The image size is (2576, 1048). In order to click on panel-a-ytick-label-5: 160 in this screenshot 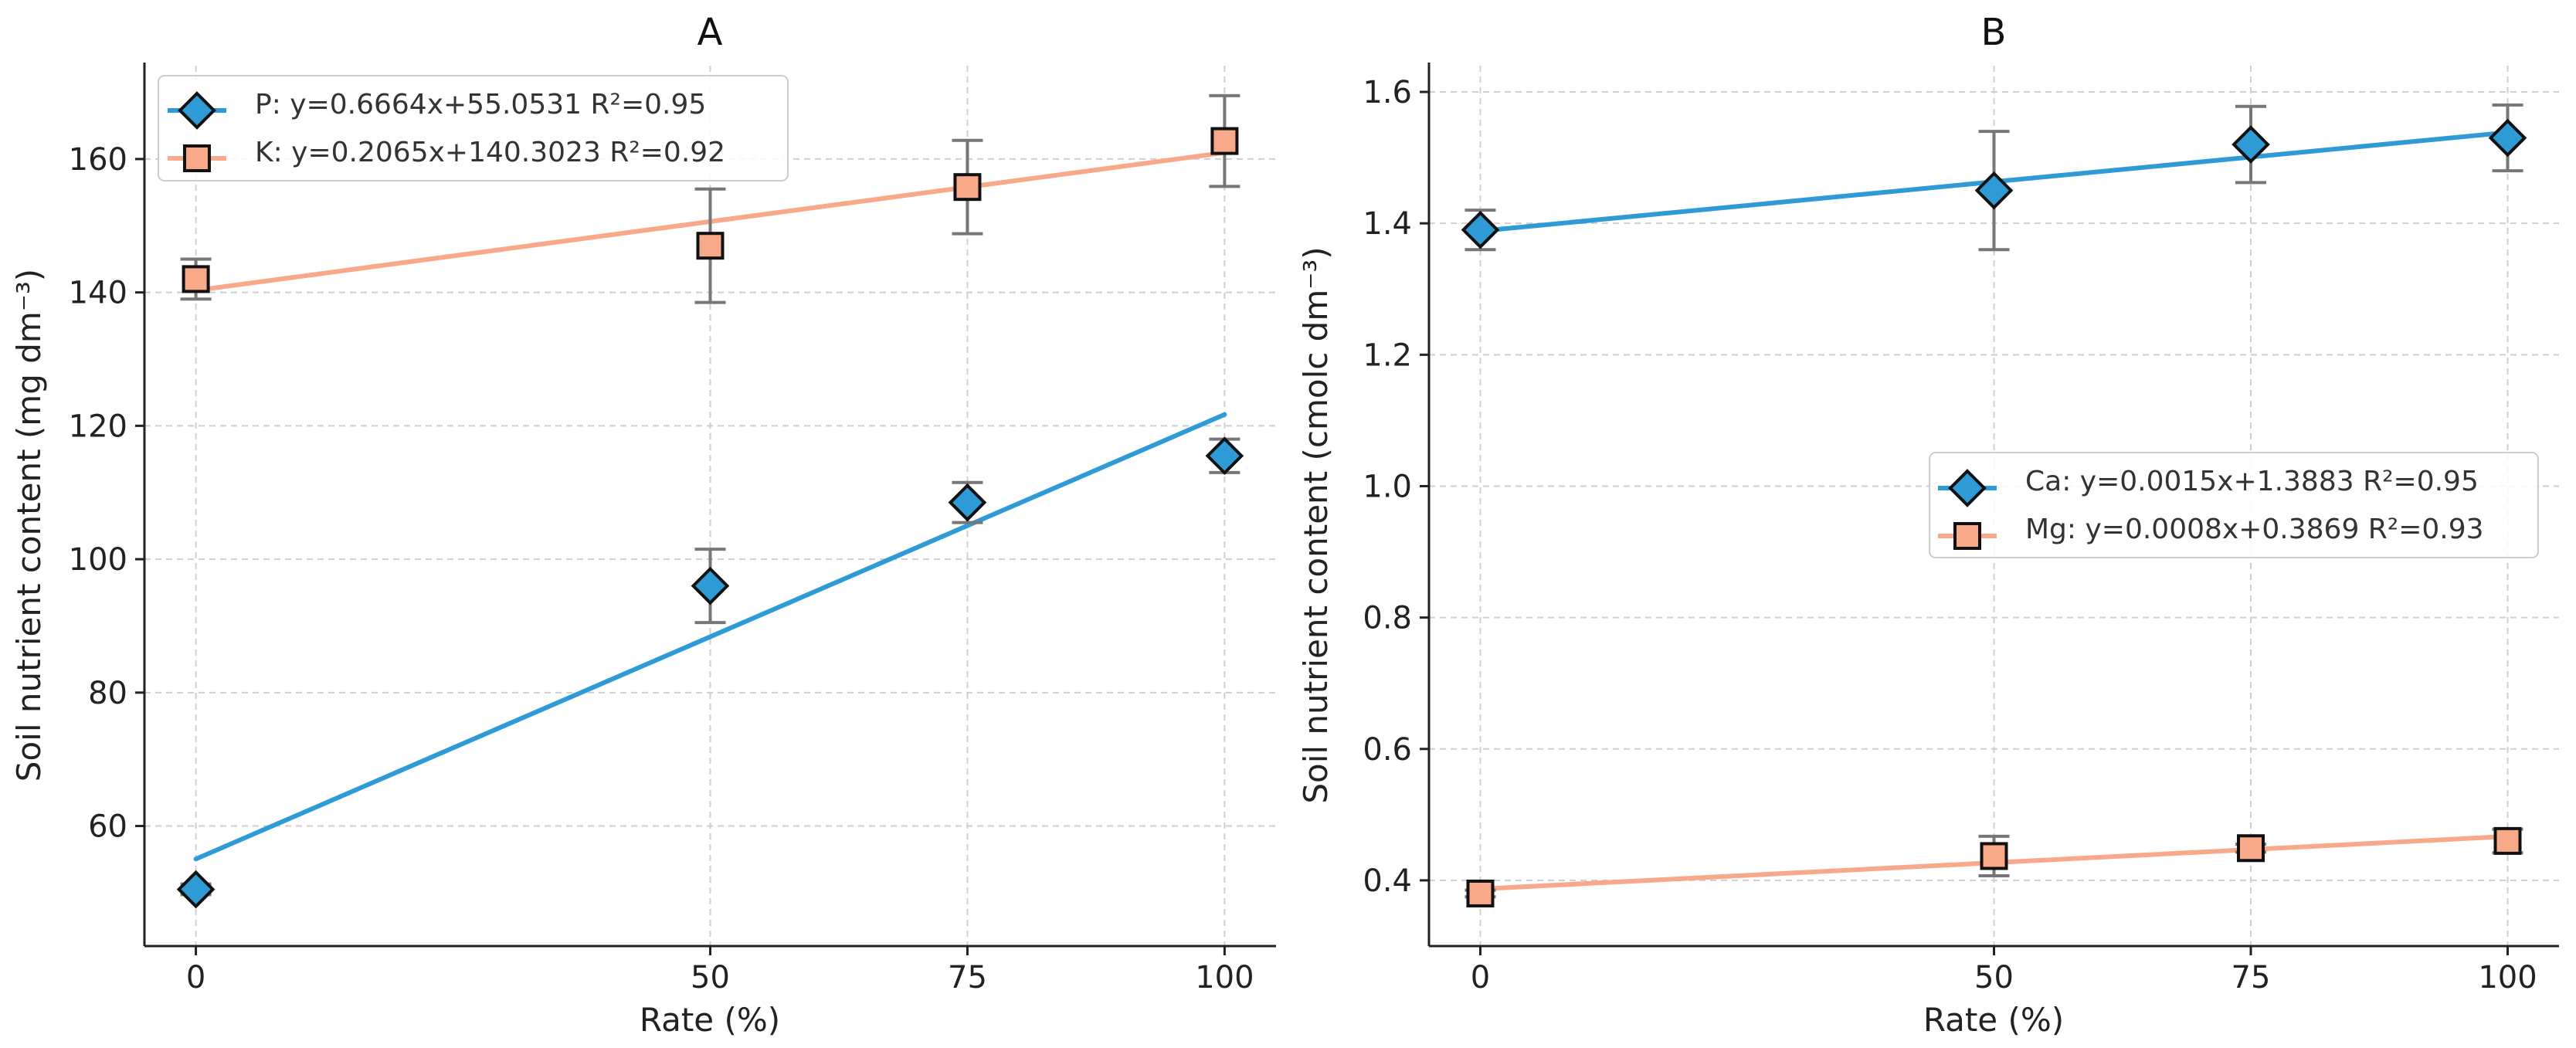, I will do `click(98, 160)`.